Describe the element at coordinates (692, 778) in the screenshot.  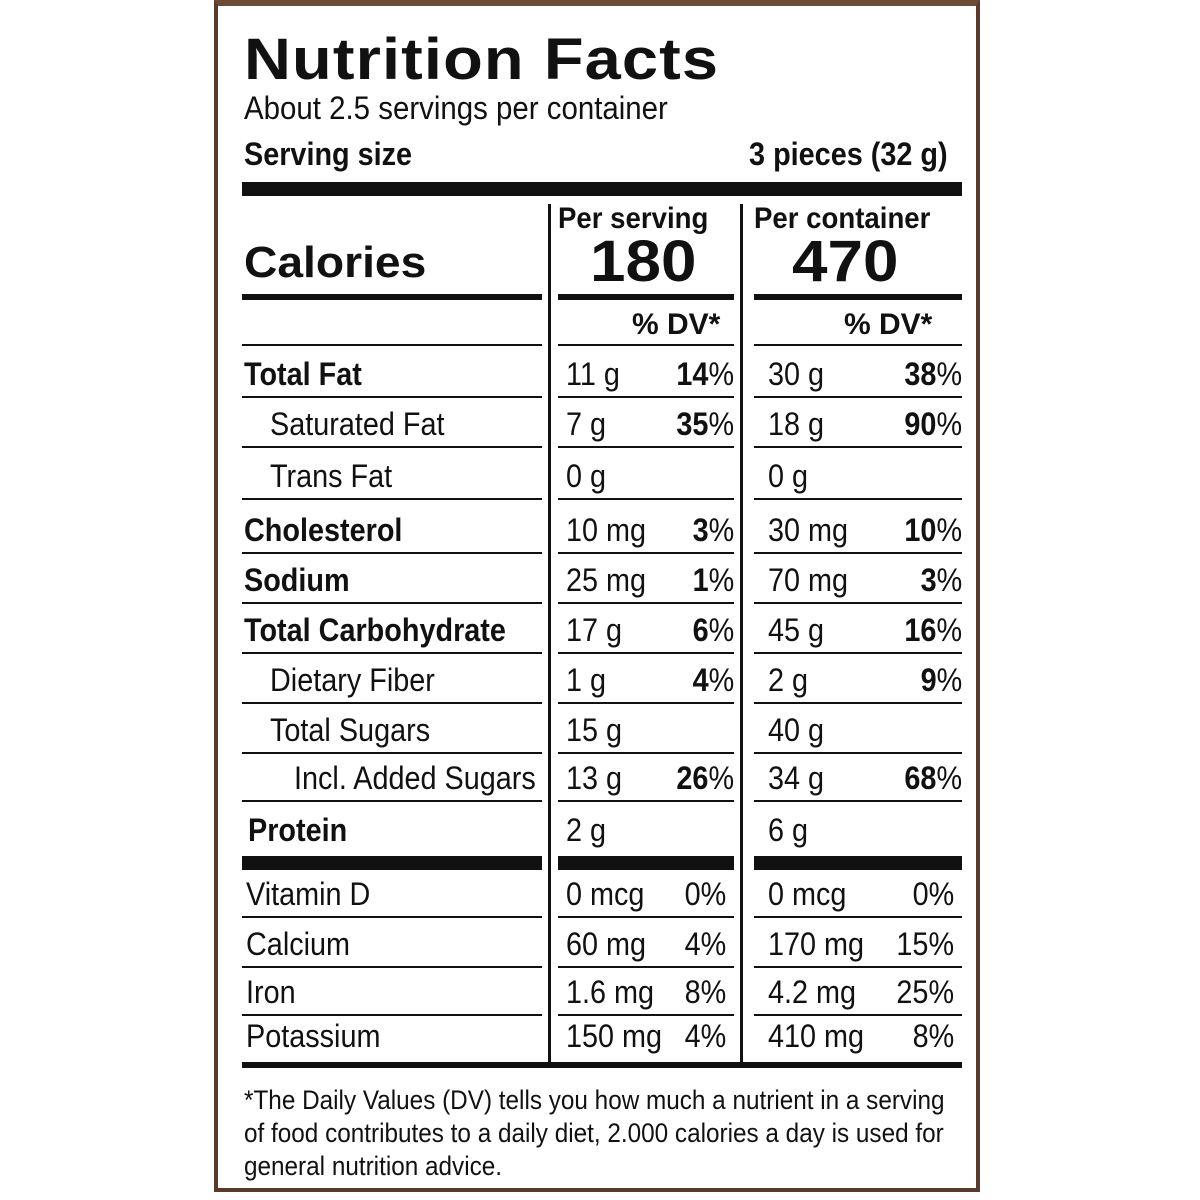
I see `serving-dv-value: 26` at that location.